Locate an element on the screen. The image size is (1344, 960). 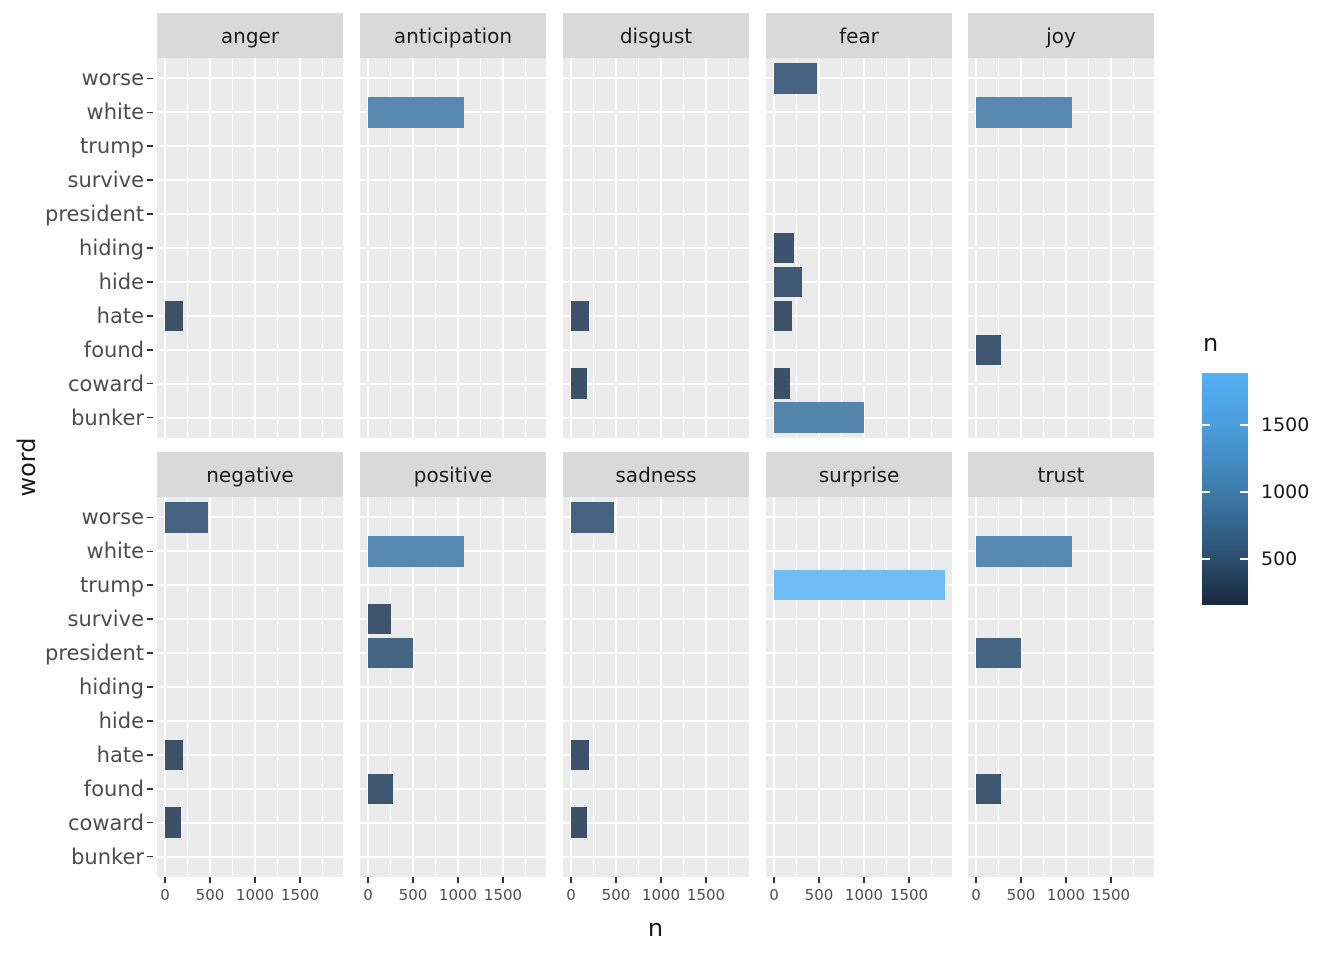
y-tick-label: coward is located at coordinates (105, 822).